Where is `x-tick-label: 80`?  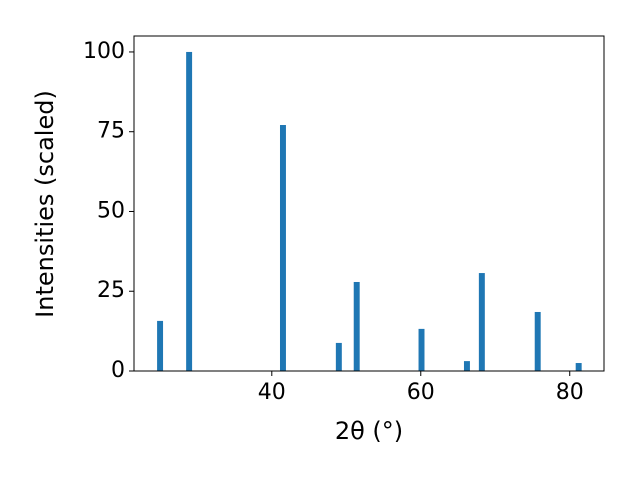 x-tick-label: 80 is located at coordinates (570, 392).